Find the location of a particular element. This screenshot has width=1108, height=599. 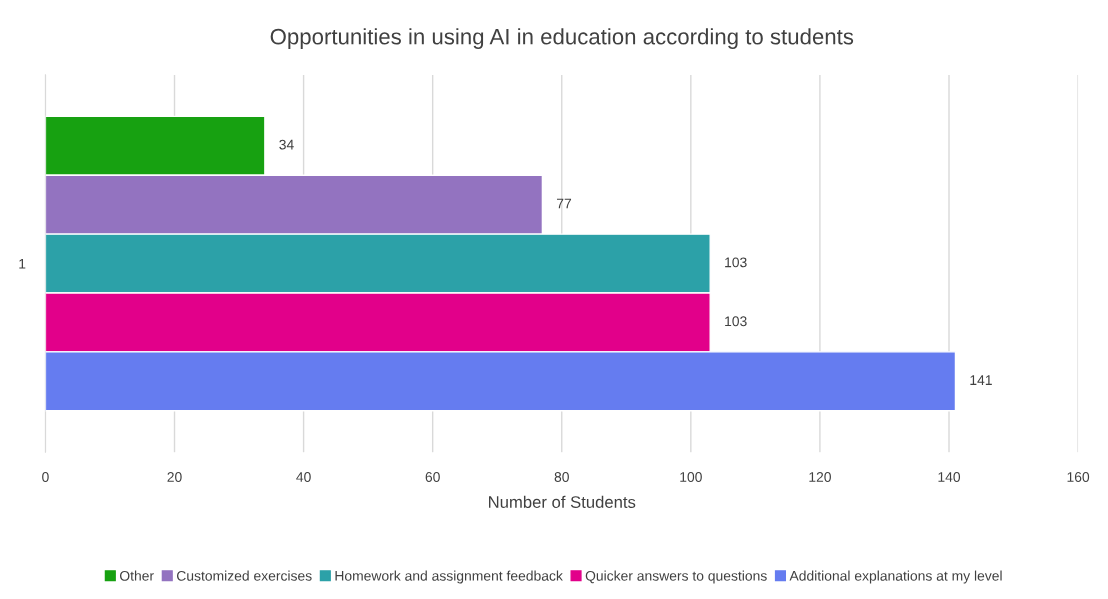

x-tick-label: 0 is located at coordinates (45, 477).